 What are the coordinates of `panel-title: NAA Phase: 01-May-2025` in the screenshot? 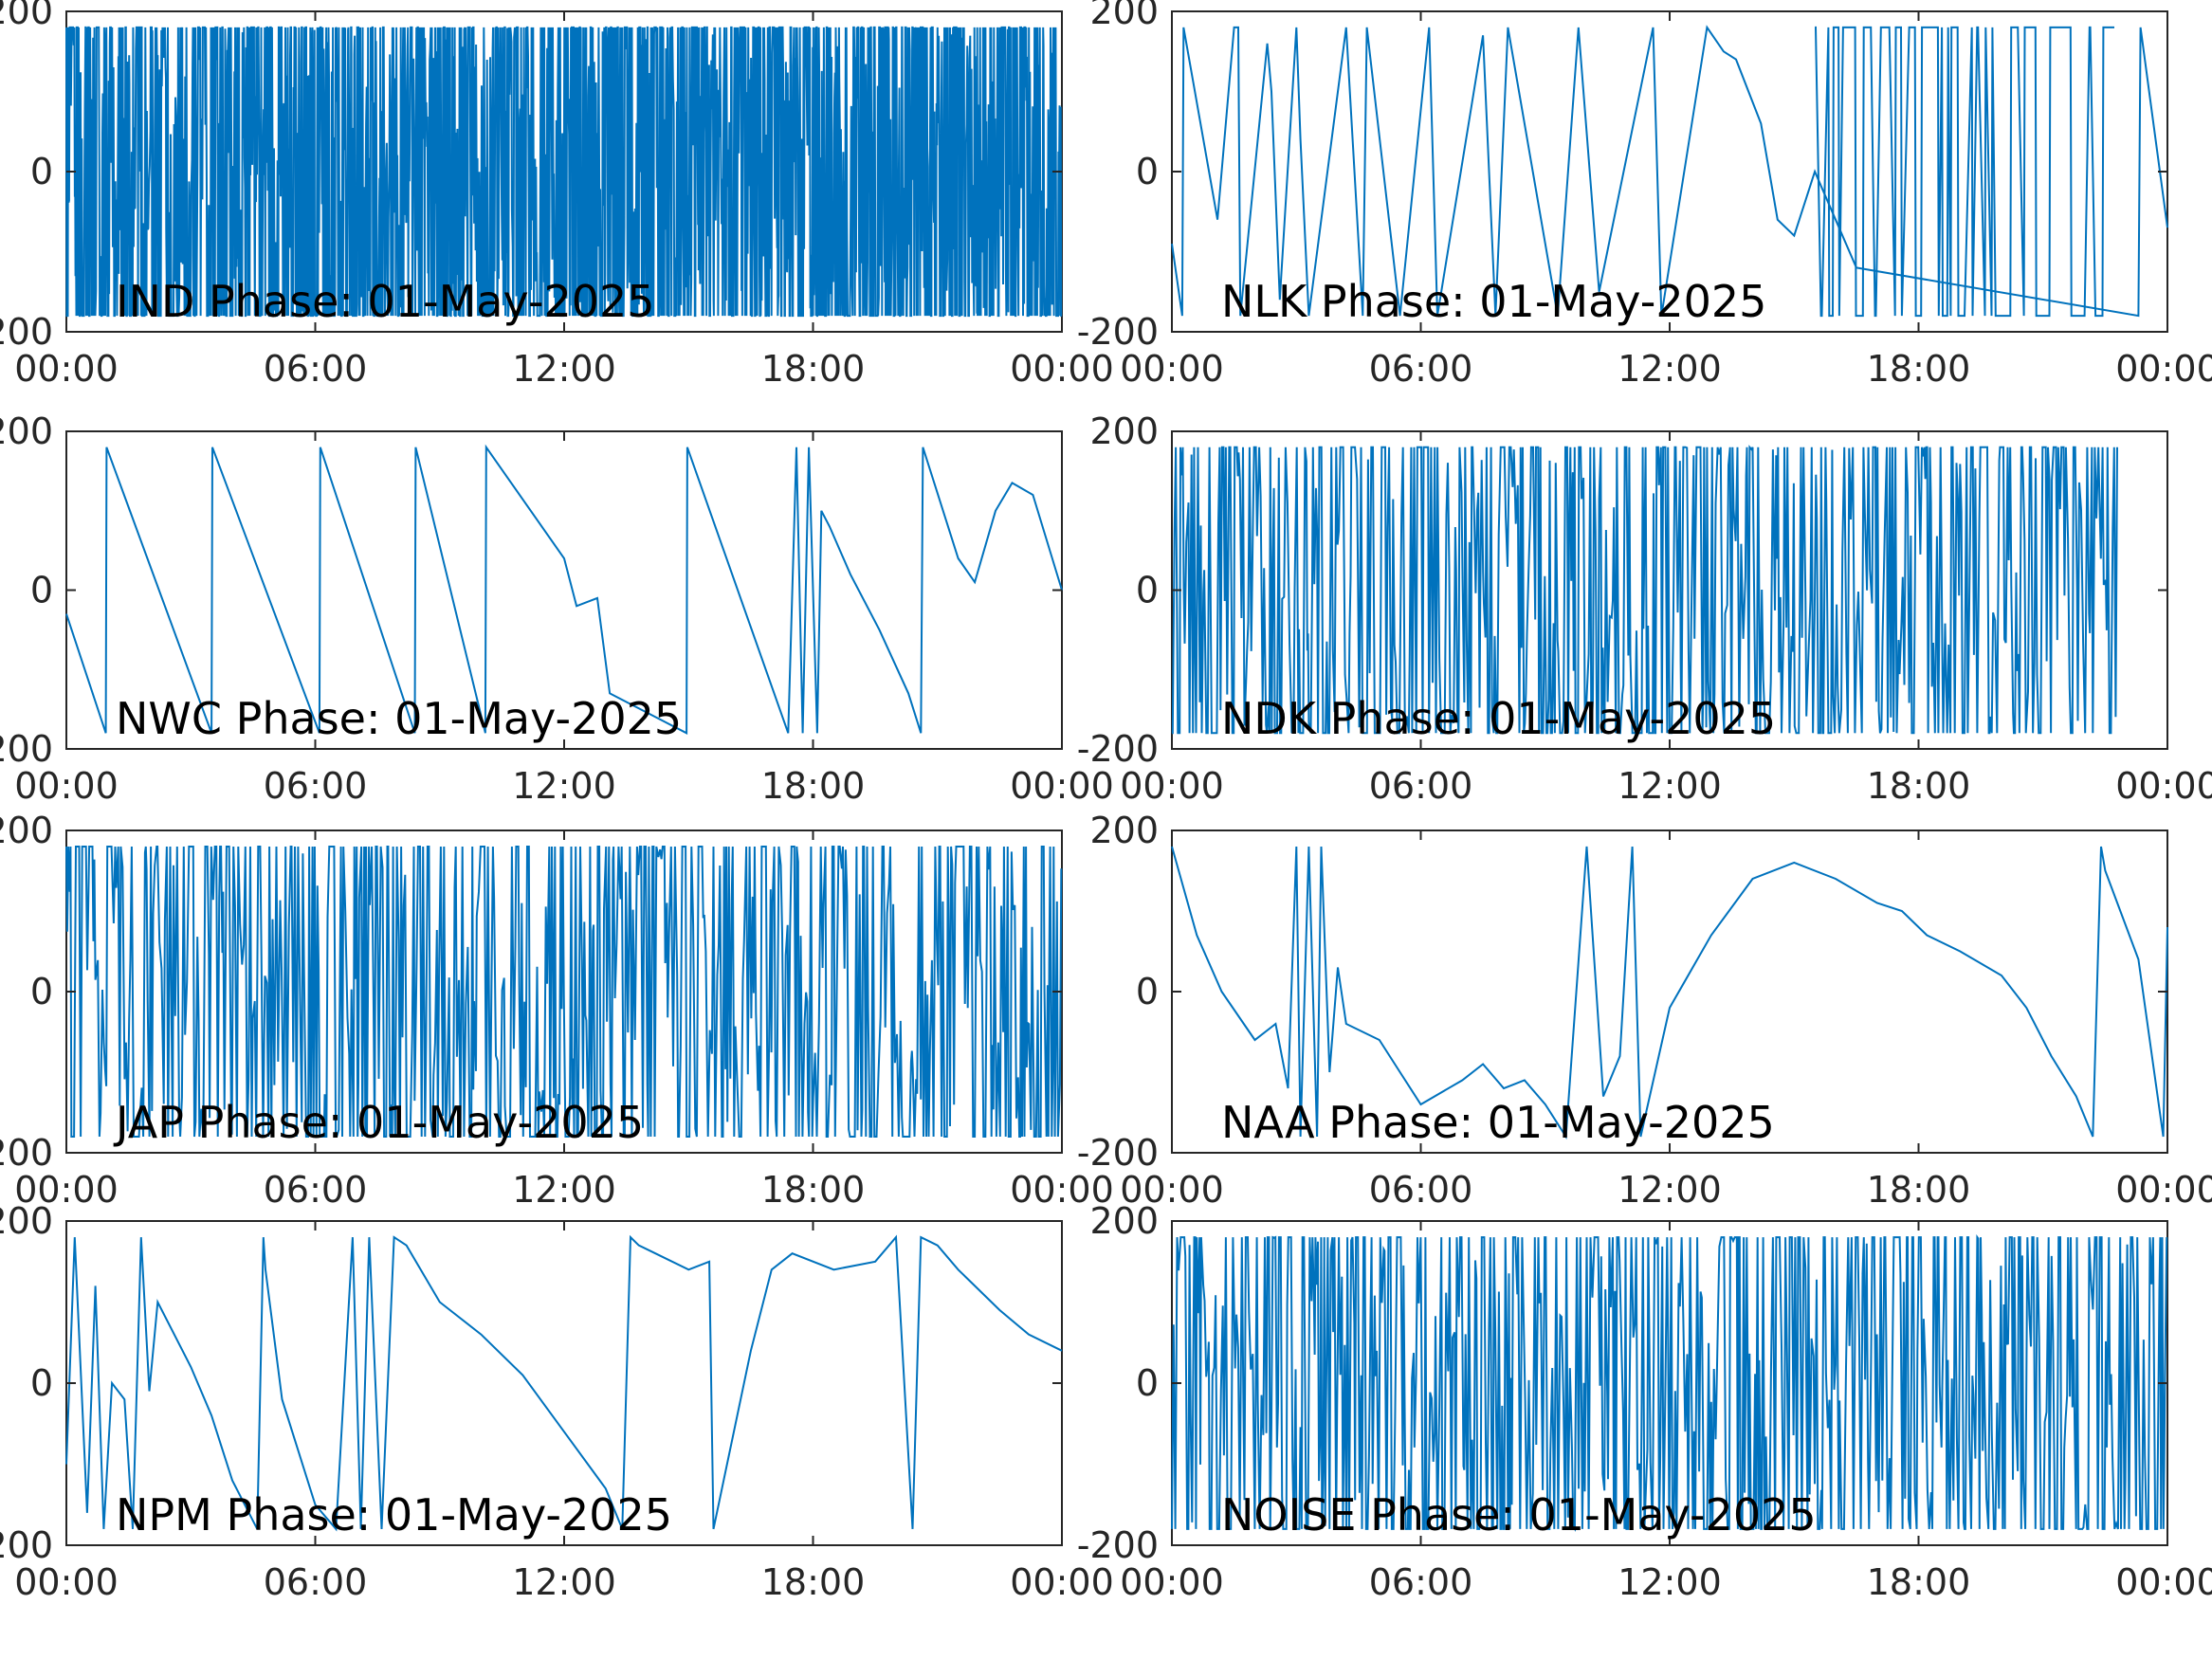 It's located at (1498, 1122).